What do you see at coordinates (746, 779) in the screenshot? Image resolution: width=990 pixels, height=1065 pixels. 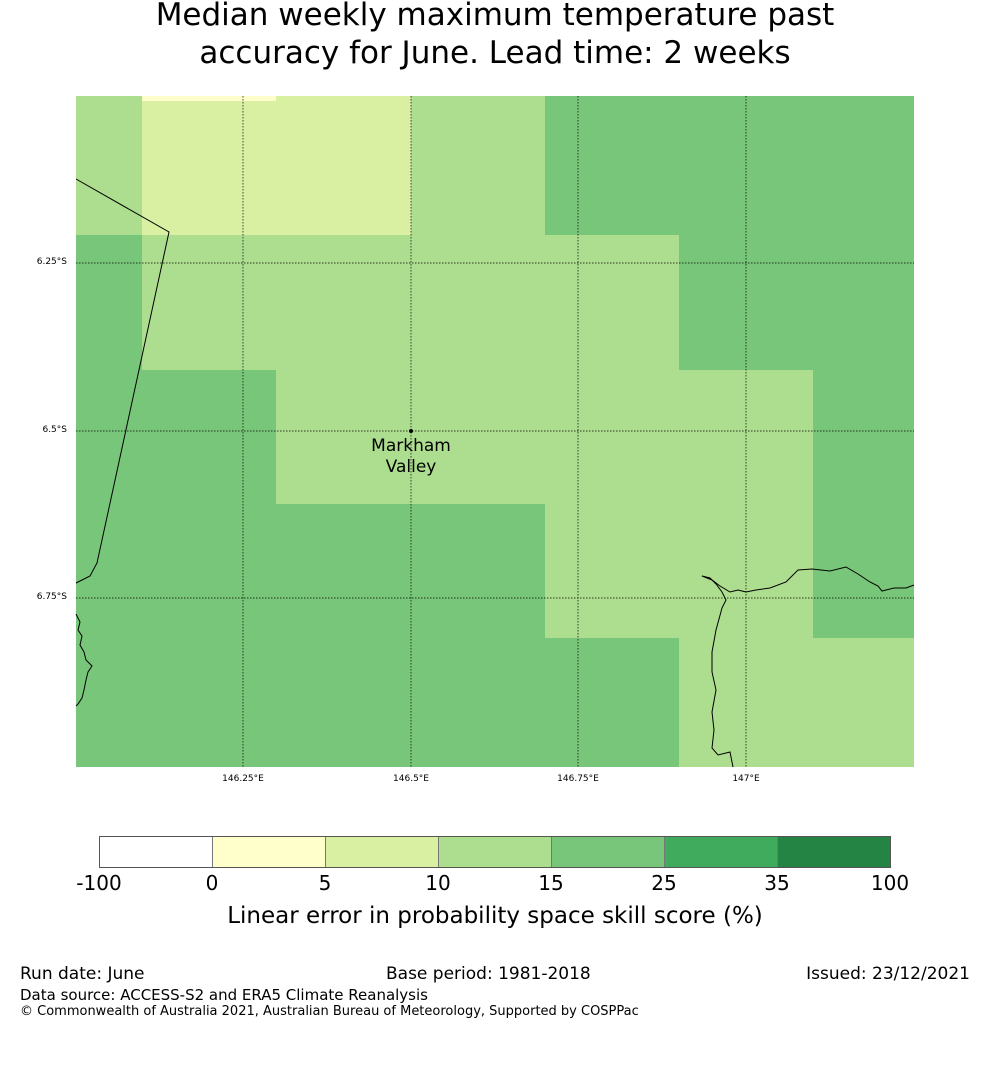 I see `lon-tick-label: 147°E` at bounding box center [746, 779].